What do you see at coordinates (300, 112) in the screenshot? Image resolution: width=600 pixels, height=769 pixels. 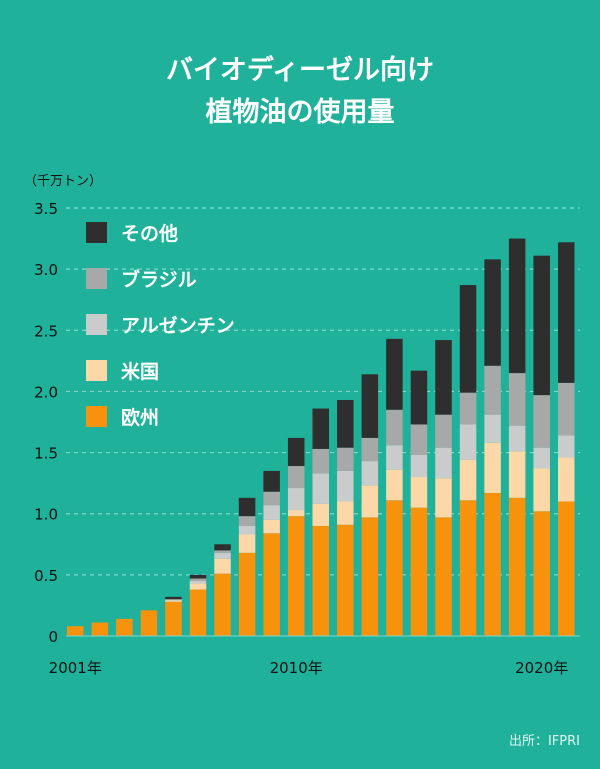 I see `title-line-2: 植物油の使用量` at bounding box center [300, 112].